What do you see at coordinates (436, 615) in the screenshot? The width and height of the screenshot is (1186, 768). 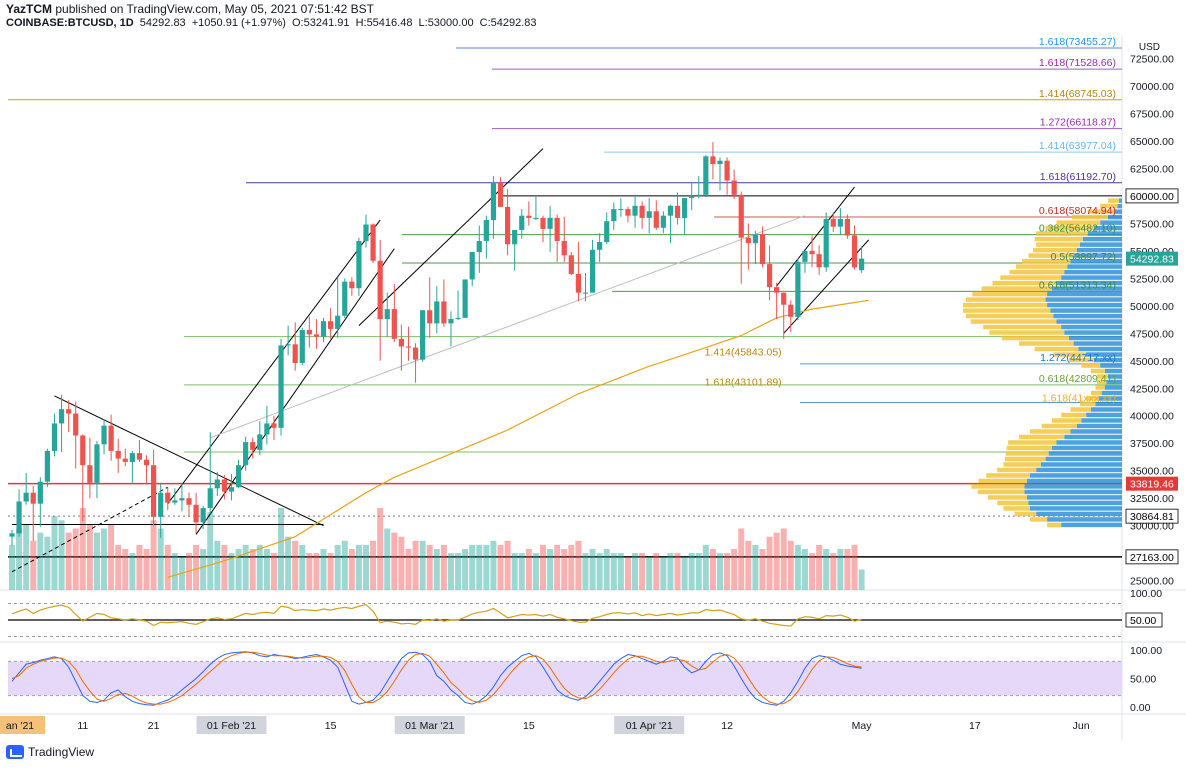 I see `rsi-line` at bounding box center [436, 615].